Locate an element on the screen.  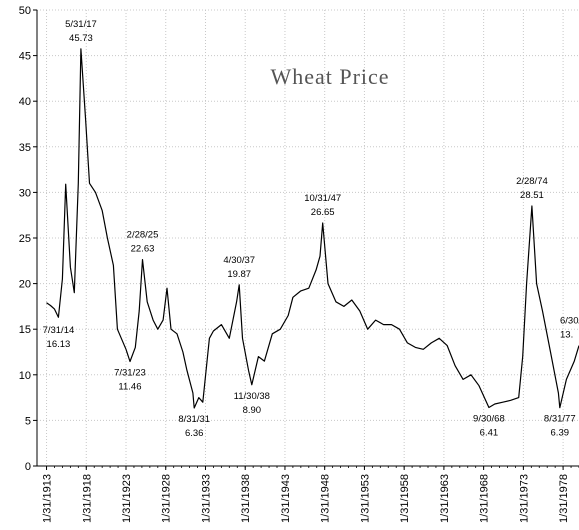
x-tick-label: 1/31/1953 is located at coordinates (365, 498).